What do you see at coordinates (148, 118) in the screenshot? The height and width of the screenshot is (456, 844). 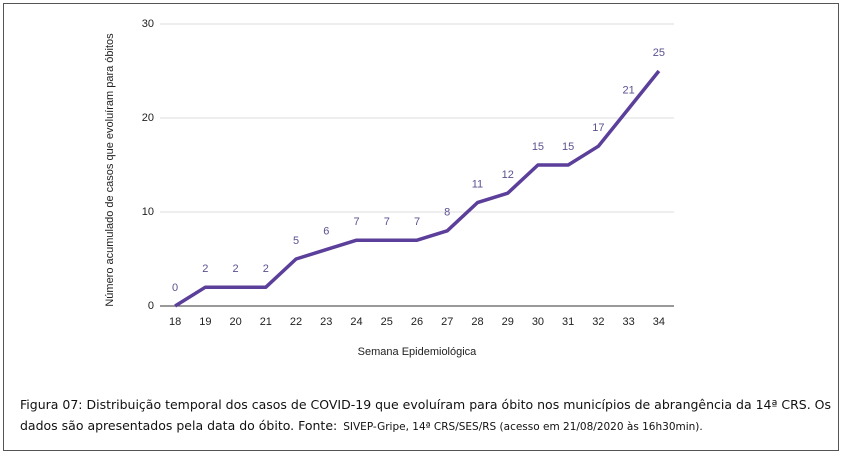 I see `y-tick-label: 20` at bounding box center [148, 118].